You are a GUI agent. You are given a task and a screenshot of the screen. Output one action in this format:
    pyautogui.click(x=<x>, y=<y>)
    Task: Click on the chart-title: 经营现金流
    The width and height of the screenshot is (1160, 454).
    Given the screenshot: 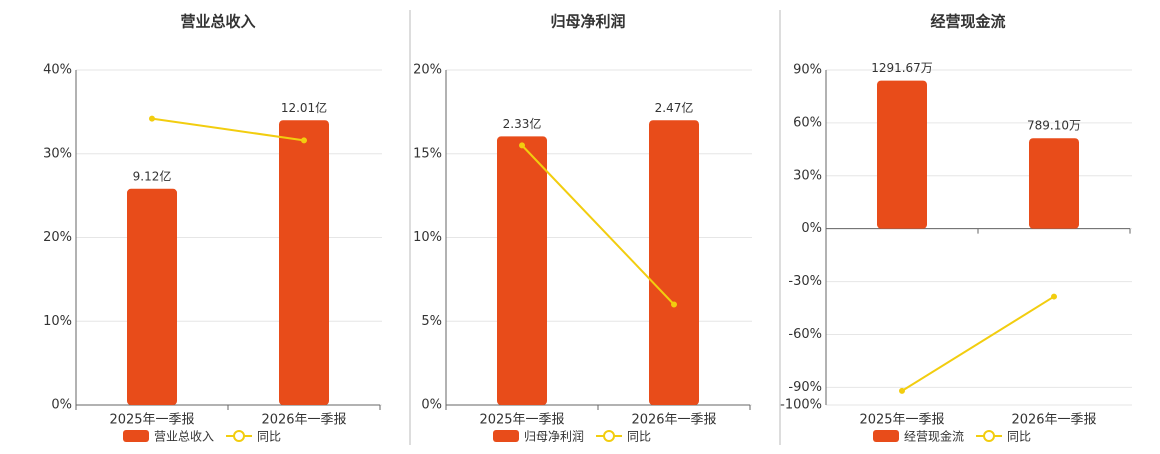 What is the action you would take?
    pyautogui.click(x=967, y=22)
    